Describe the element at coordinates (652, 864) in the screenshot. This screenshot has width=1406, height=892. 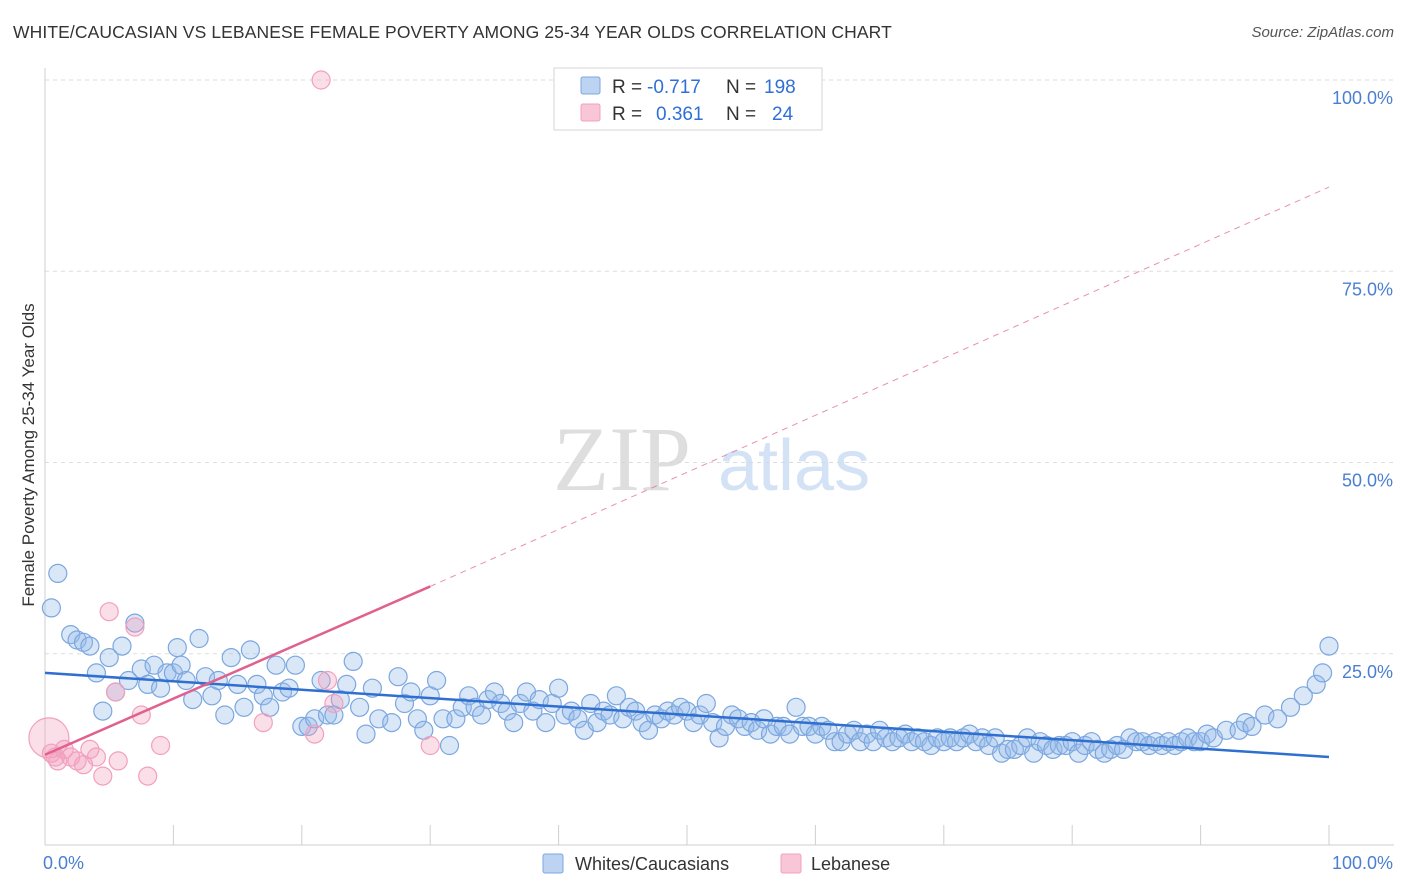
I see `bottom-legend-label-whites: Whites/Caucasians` at that location.